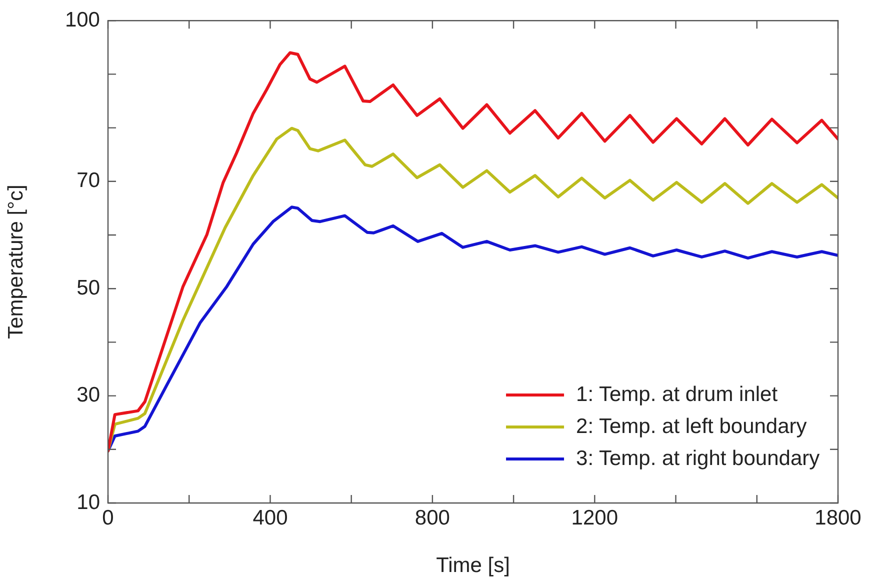  Describe the element at coordinates (88, 395) in the screenshot. I see `y-tick-label: 30` at that location.